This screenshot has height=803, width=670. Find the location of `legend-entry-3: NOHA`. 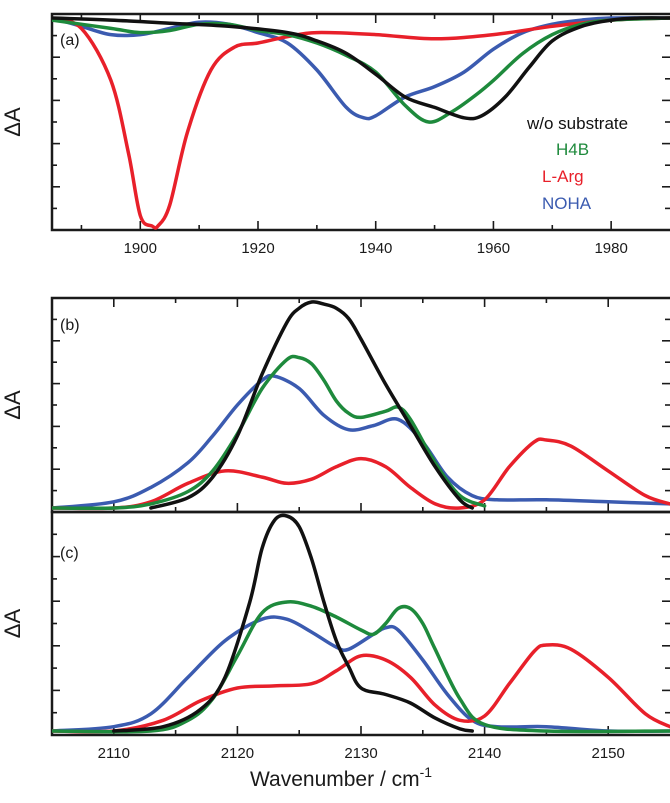

legend-entry-3: NOHA is located at coordinates (567, 203).